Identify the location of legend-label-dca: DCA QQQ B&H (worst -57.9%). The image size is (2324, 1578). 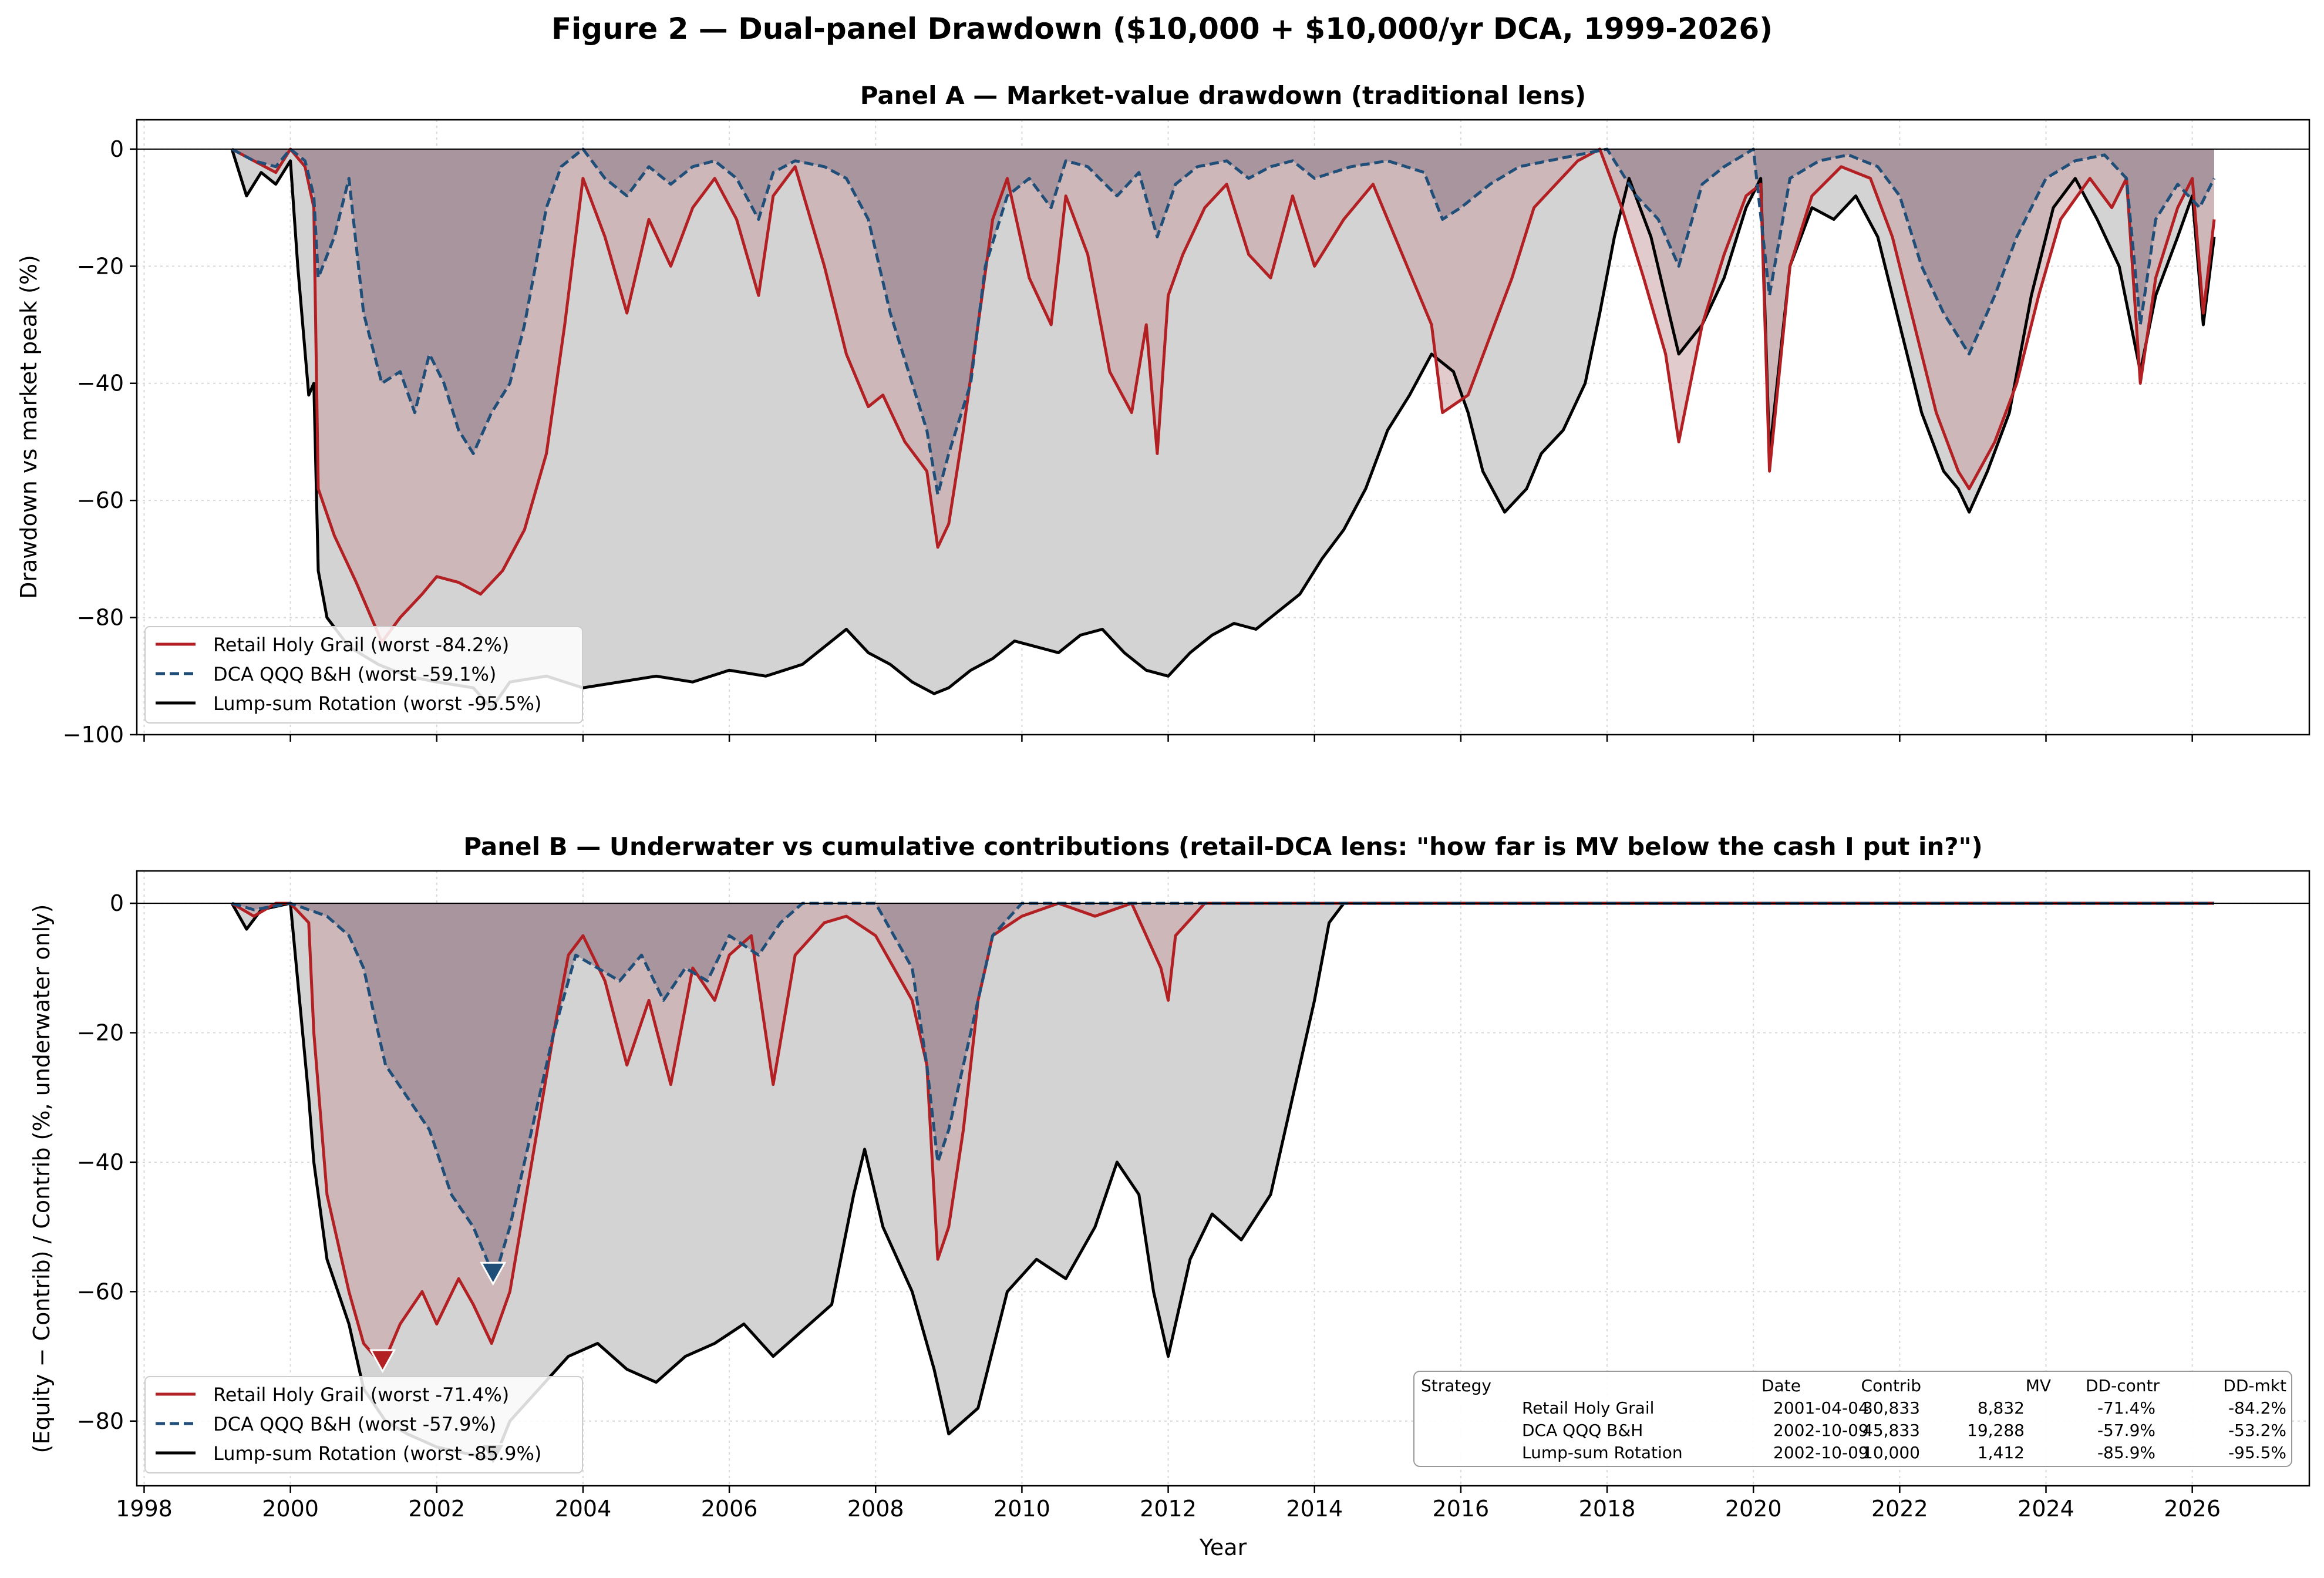
(354, 1424).